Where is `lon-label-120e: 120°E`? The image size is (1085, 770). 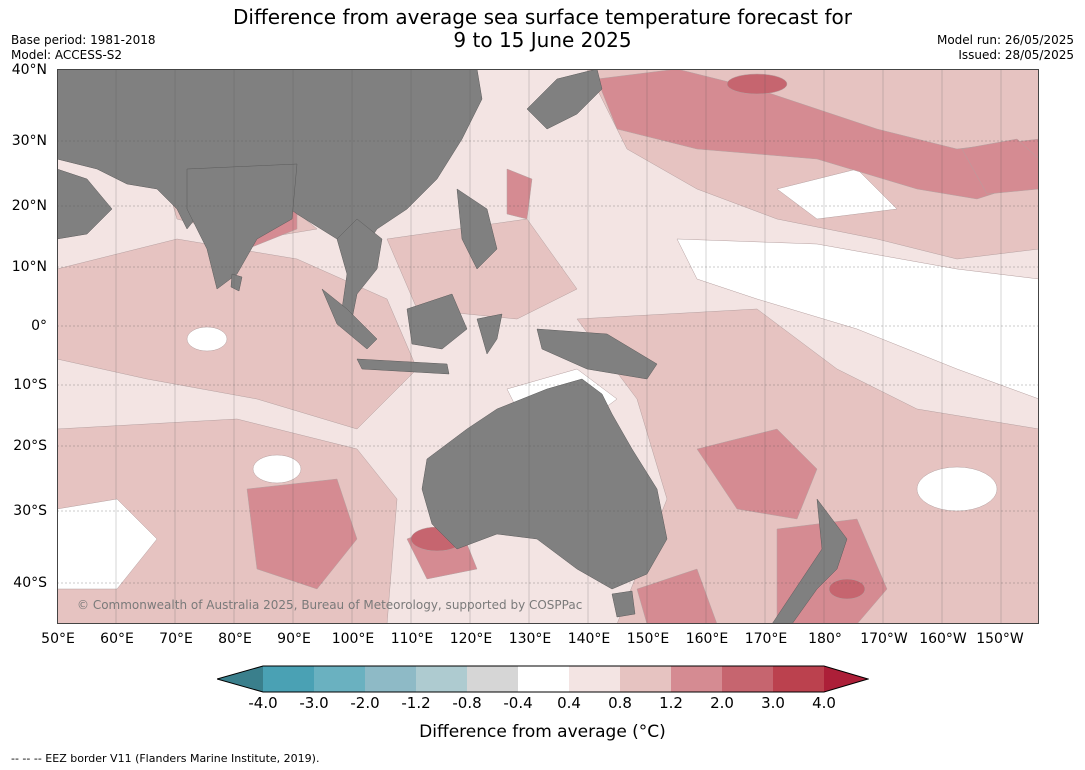 lon-label-120e: 120°E is located at coordinates (471, 639).